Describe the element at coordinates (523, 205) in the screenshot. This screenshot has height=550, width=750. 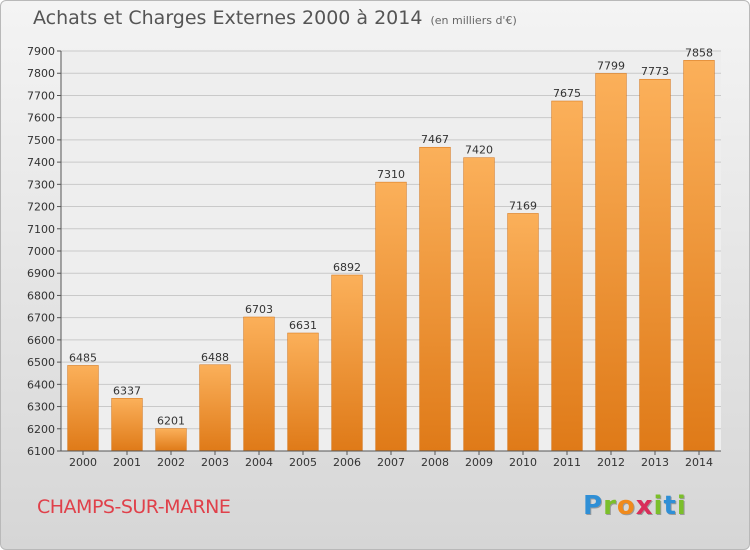
I see `data-label-2010: 7169` at that location.